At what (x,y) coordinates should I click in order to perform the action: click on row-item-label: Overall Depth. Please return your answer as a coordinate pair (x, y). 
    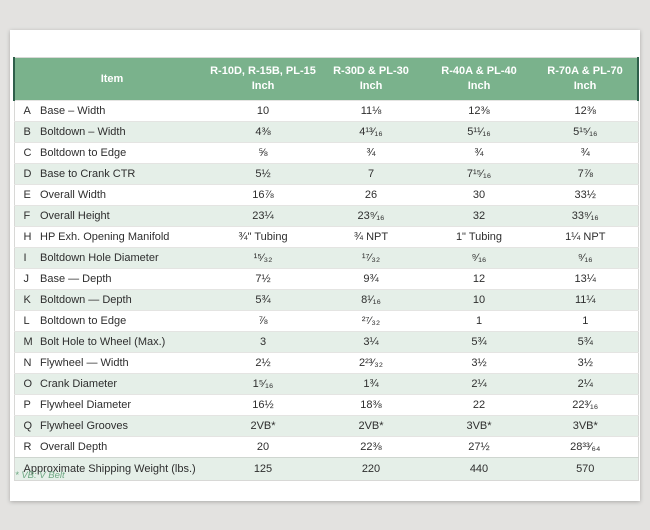
    Looking at the image, I should click on (123, 447).